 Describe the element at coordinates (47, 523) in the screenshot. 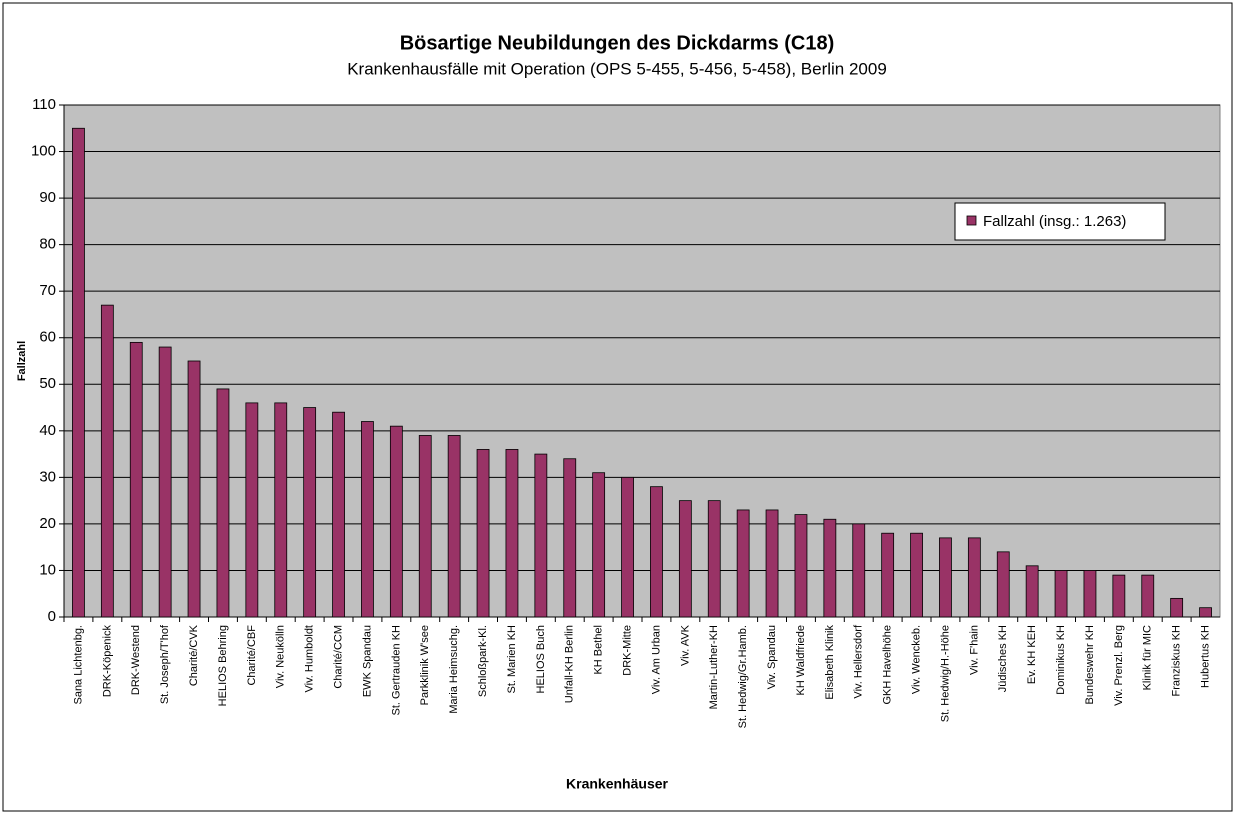

I see `y-tick-label: 20` at that location.